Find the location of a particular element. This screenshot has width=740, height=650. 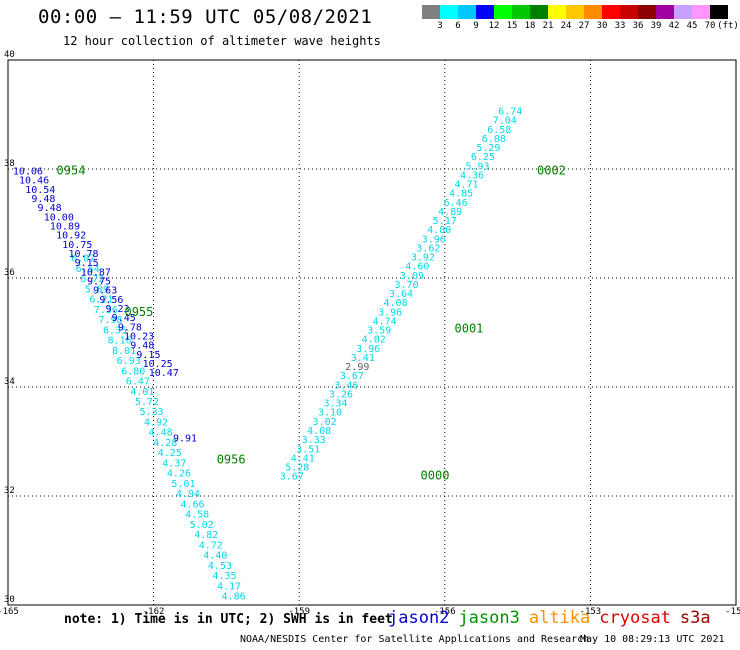

wave-height-label: 4.82 is located at coordinates (206, 535).